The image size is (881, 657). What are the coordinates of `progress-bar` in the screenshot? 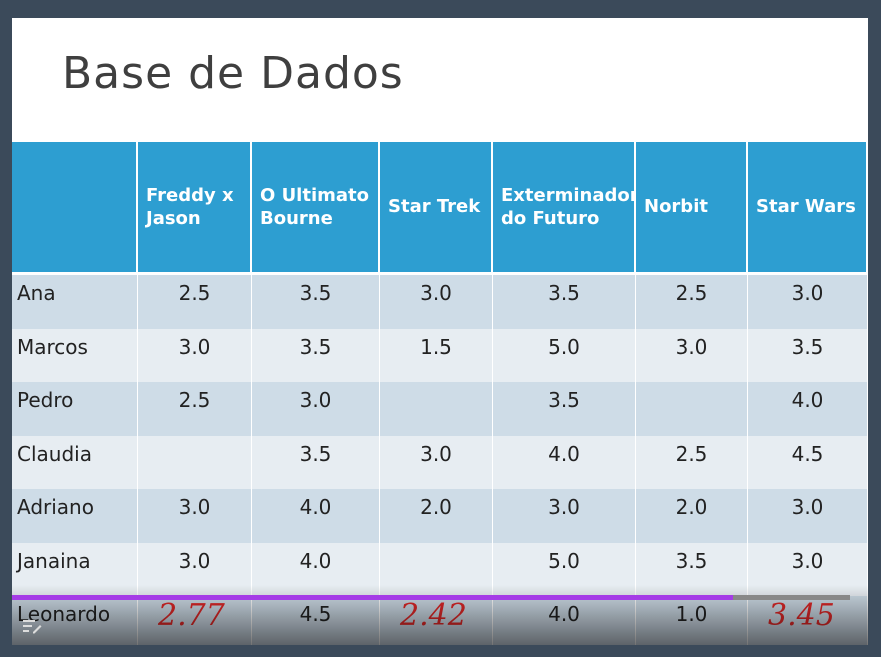 It's located at (372, 597).